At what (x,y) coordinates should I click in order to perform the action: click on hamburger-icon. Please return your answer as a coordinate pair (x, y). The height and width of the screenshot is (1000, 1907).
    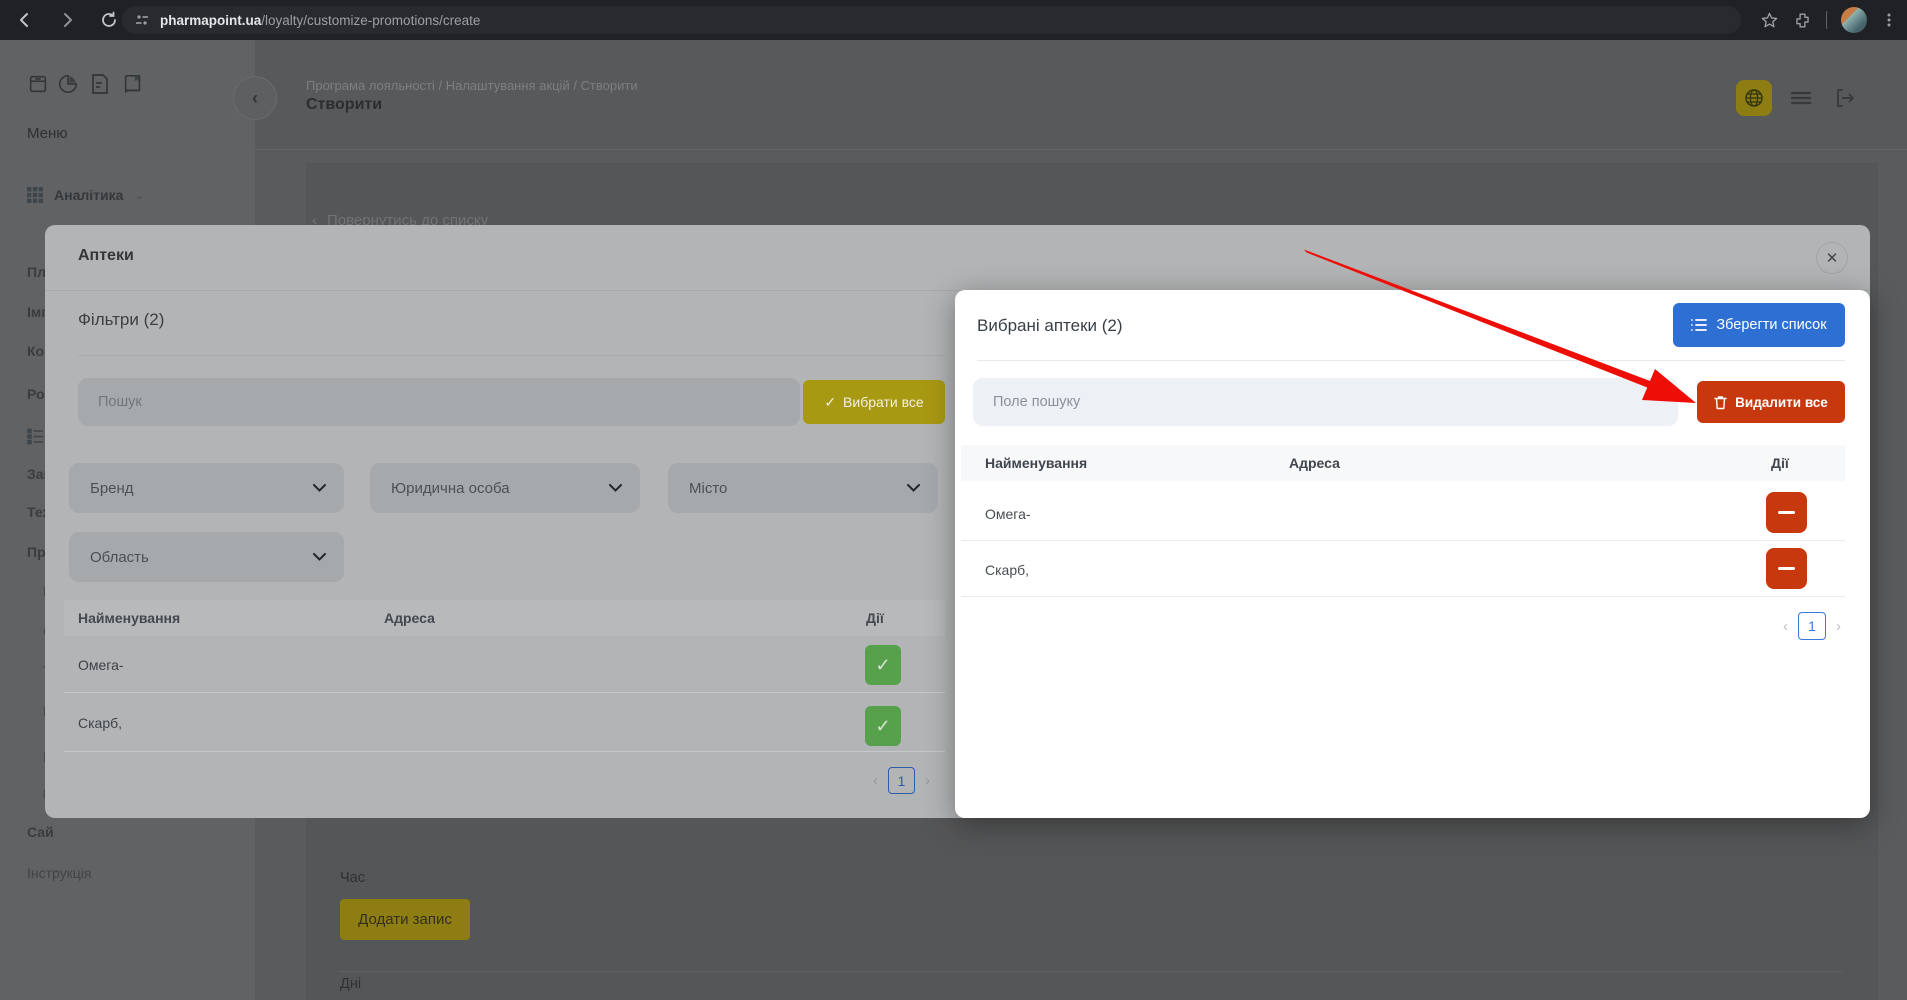
    Looking at the image, I should click on (1801, 98).